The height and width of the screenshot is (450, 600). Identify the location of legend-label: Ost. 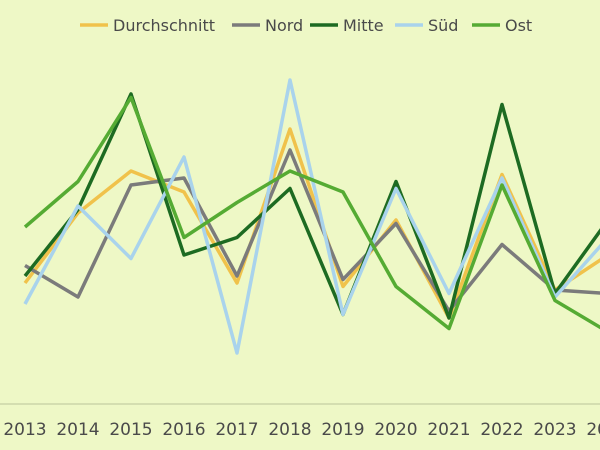
(518, 25).